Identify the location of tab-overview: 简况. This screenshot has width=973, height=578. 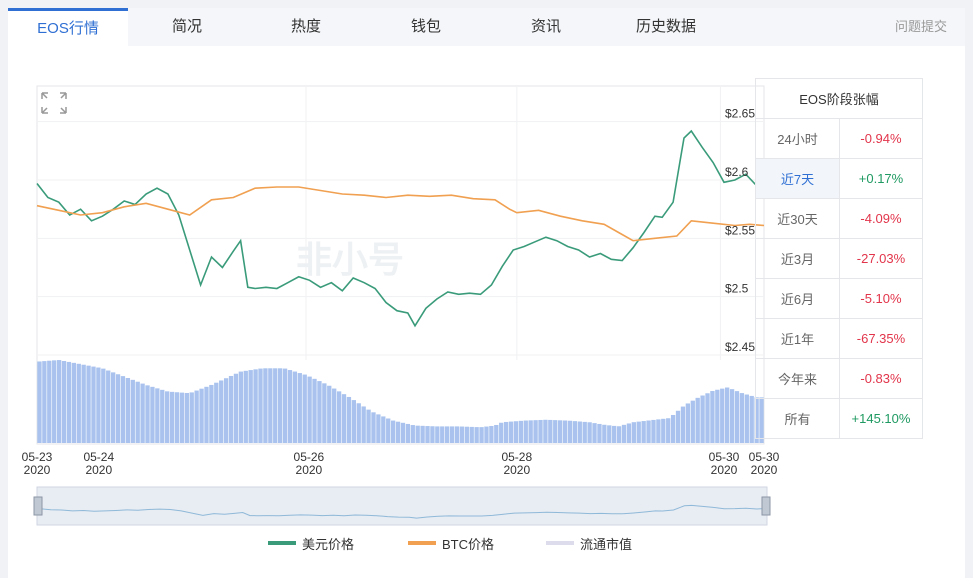
(186, 26).